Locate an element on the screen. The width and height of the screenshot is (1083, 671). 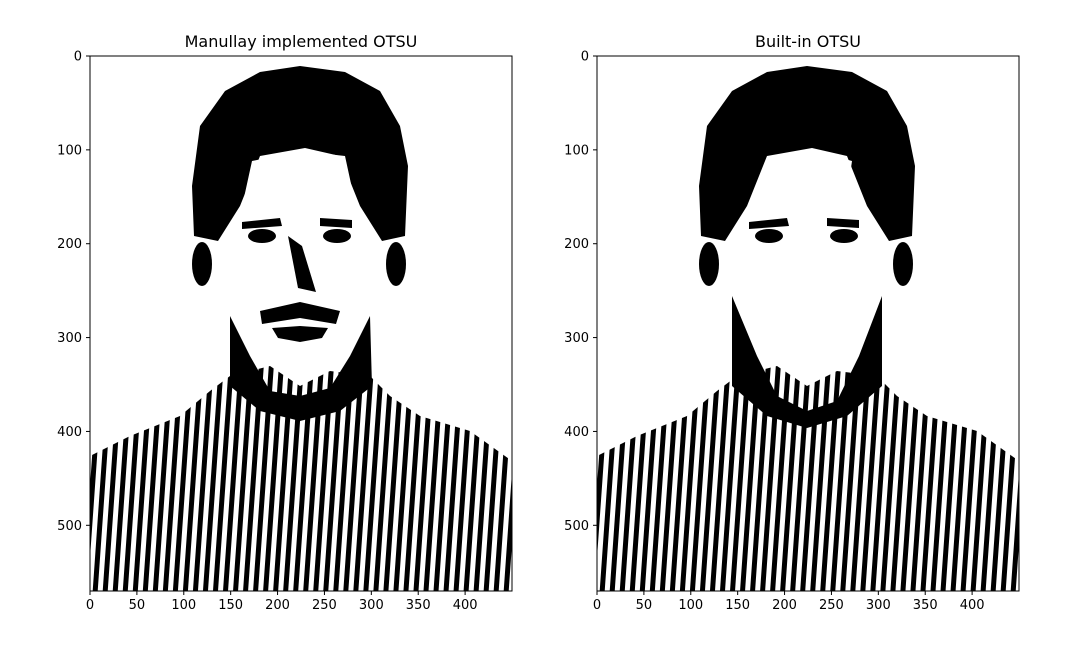
nose-shadow is located at coordinates (302, 264).